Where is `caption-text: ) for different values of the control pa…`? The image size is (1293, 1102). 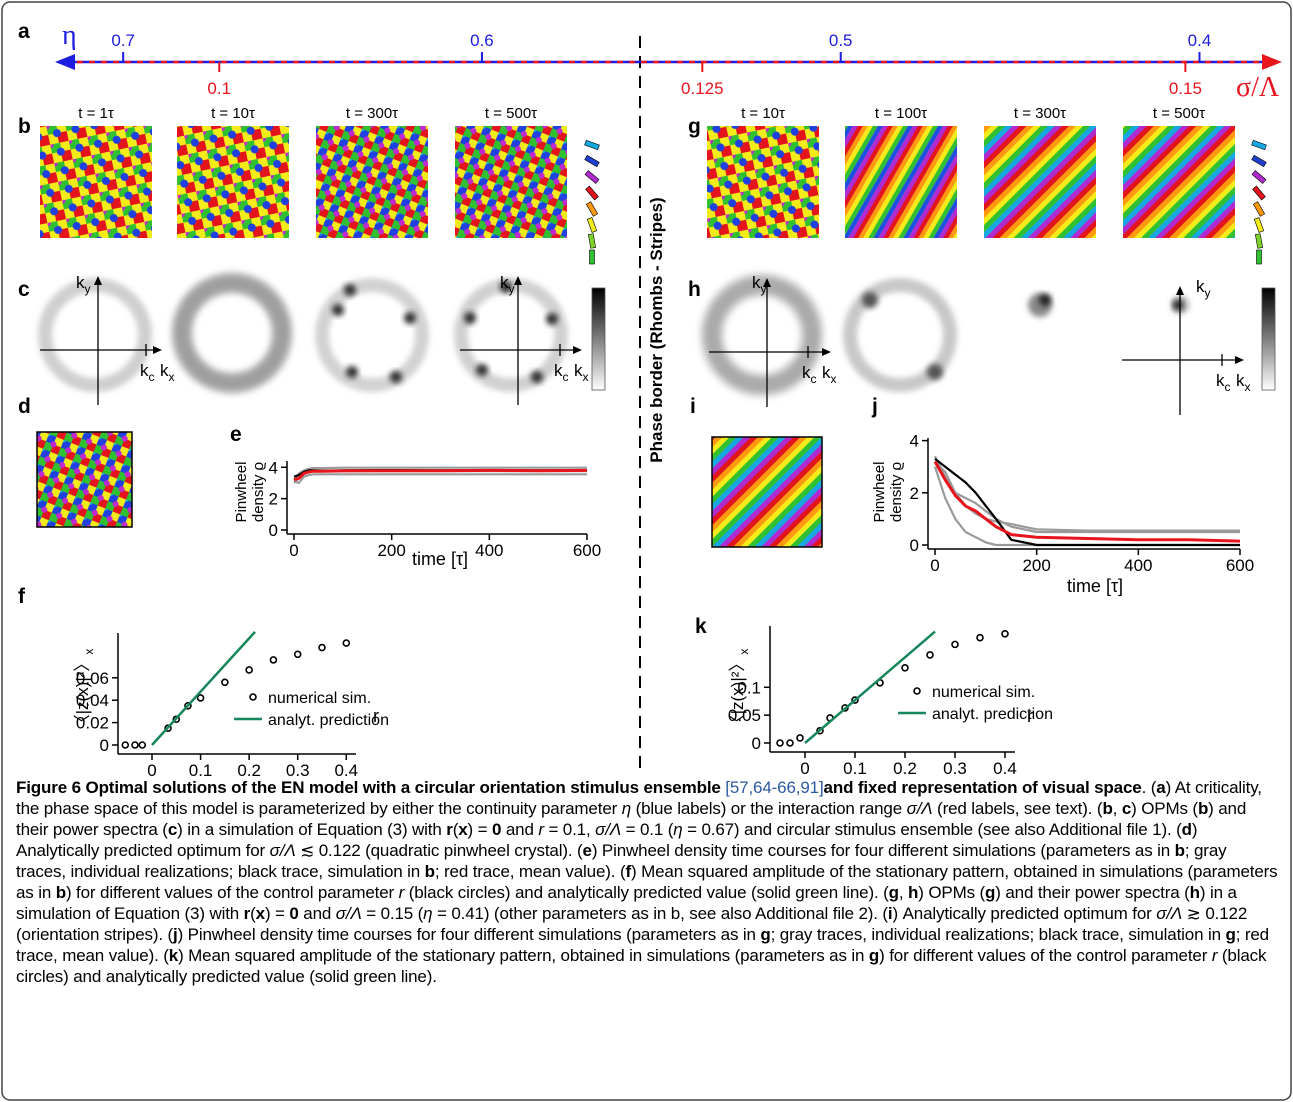
caption-text: ) for different values of the control pa… is located at coordinates (232, 892).